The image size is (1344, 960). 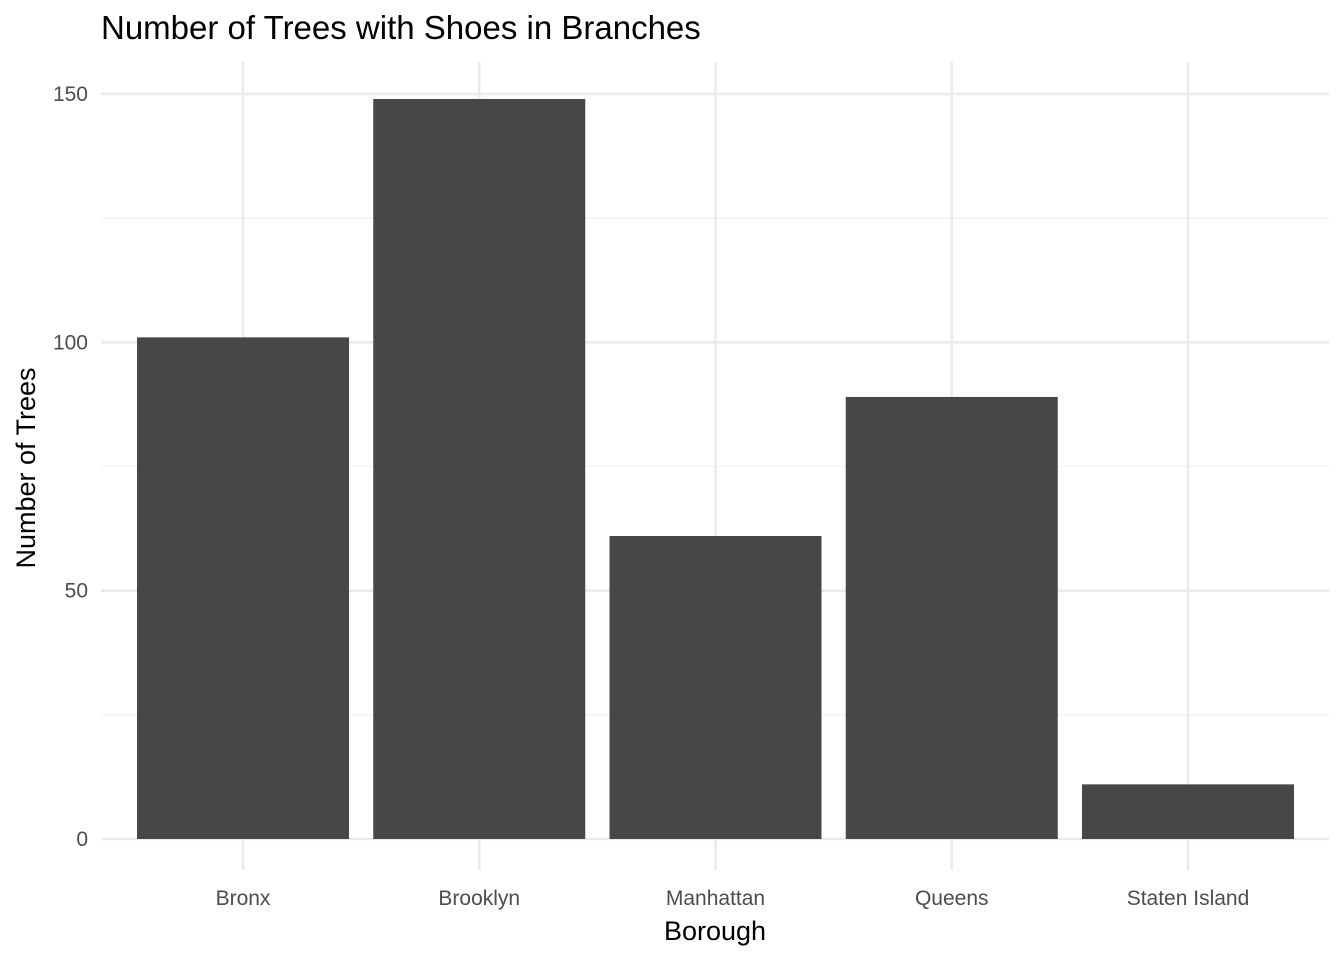 What do you see at coordinates (1188, 898) in the screenshot?
I see `x-tick-label: Staten Island` at bounding box center [1188, 898].